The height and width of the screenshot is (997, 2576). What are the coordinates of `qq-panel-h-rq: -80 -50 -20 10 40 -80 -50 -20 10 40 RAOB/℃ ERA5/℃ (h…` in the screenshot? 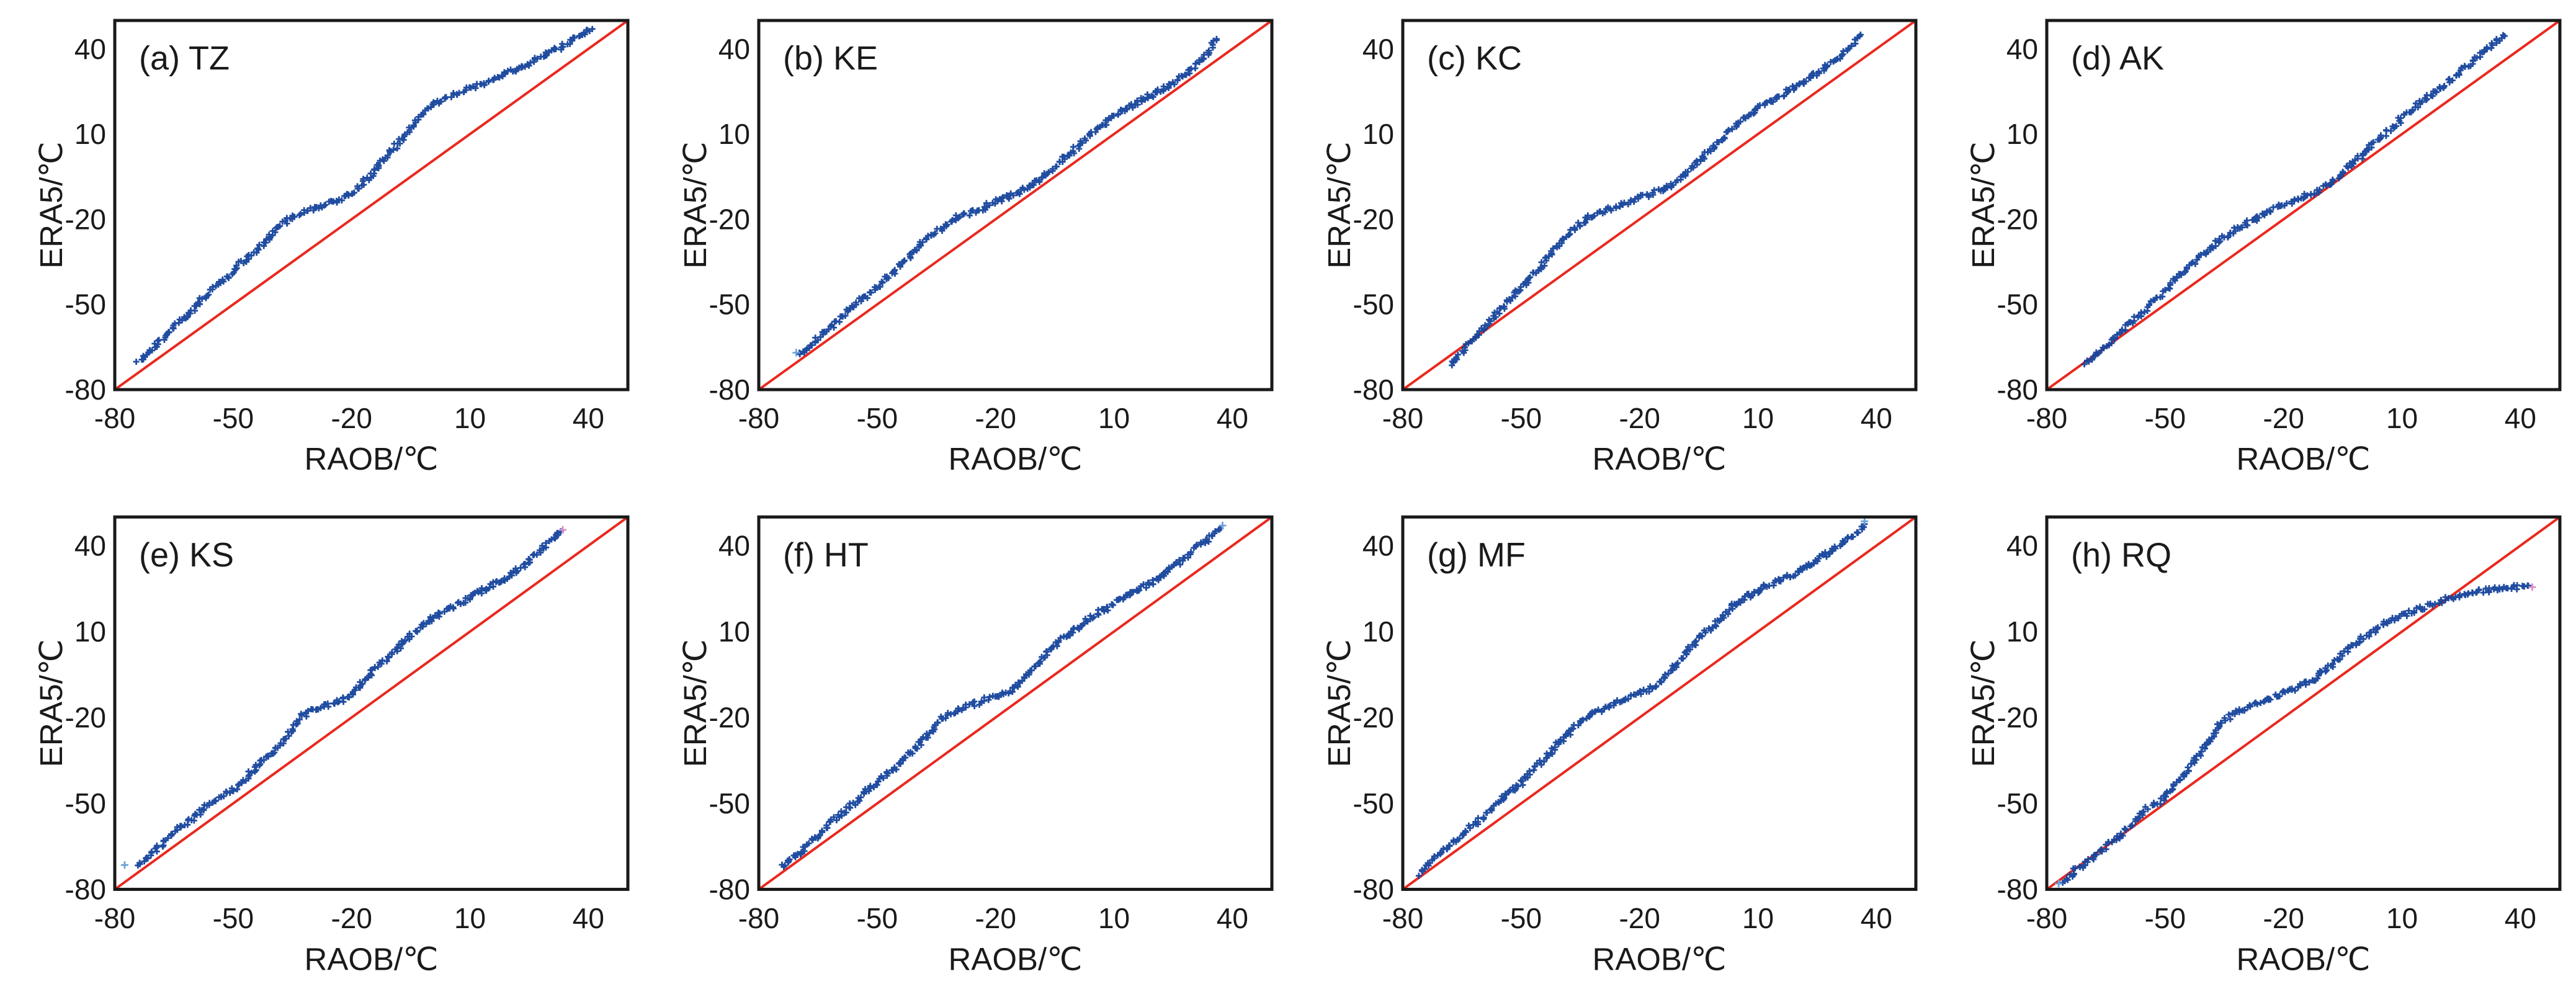 It's located at (2254, 747).